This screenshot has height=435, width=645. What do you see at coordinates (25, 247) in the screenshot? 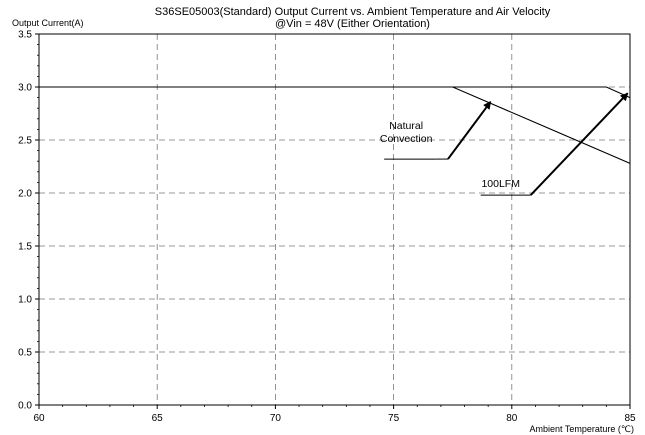
I see `y-tick-label: 1.5` at bounding box center [25, 247].